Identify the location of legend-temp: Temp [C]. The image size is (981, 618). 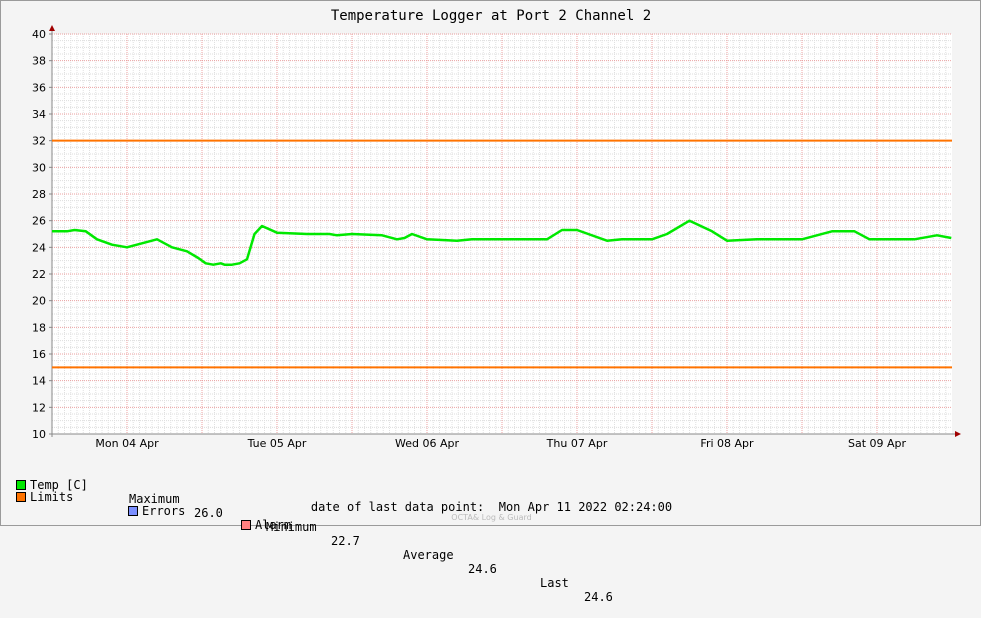
(52, 485).